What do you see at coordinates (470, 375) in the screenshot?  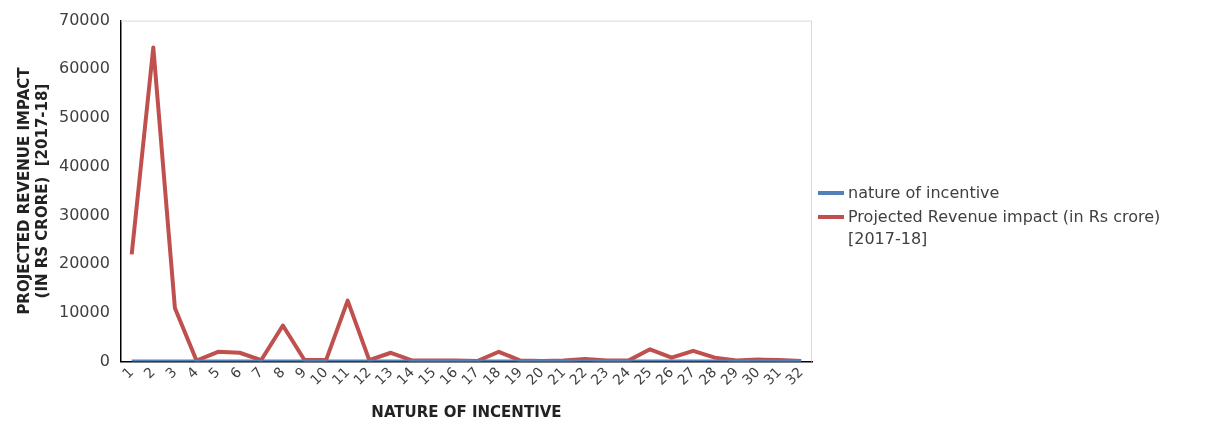 I see `x-tick-label: 17` at bounding box center [470, 375].